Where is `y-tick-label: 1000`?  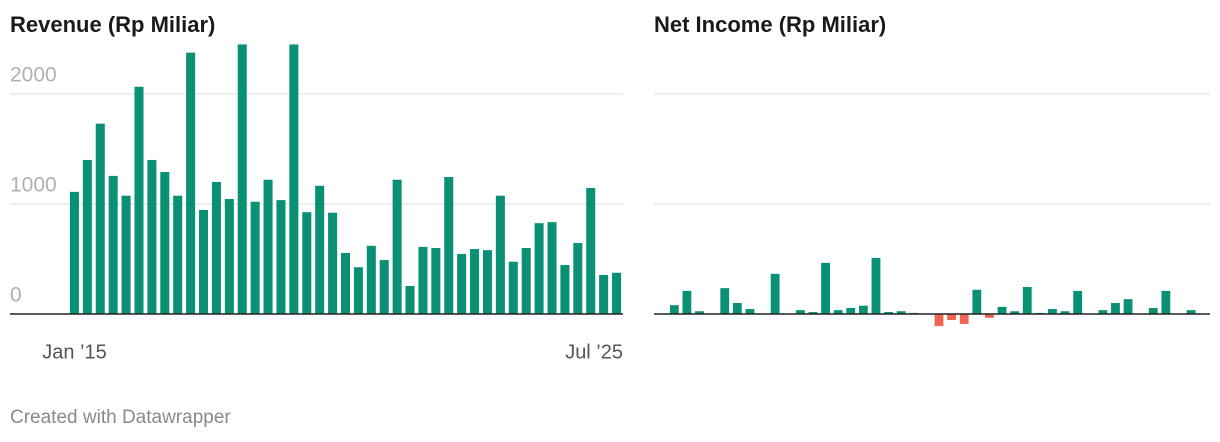
y-tick-label: 1000 is located at coordinates (33, 185).